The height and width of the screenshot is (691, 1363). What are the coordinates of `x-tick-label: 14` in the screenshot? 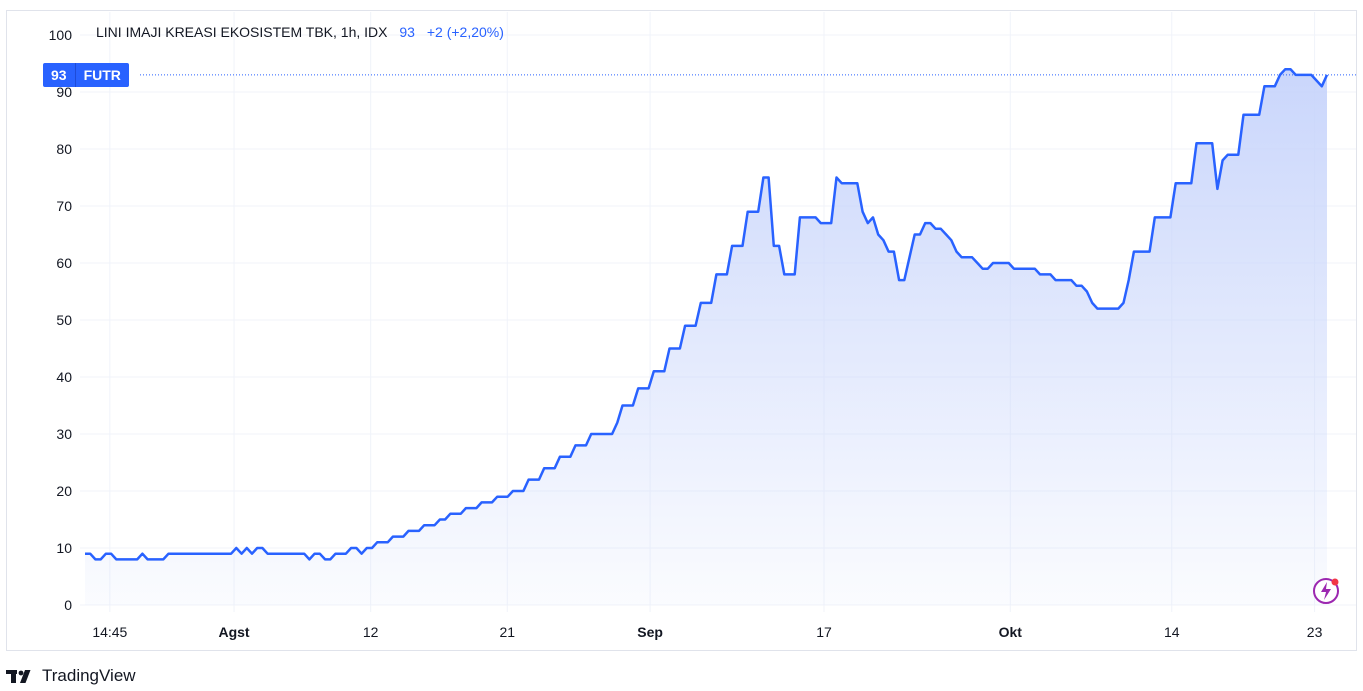 It's located at (1172, 632).